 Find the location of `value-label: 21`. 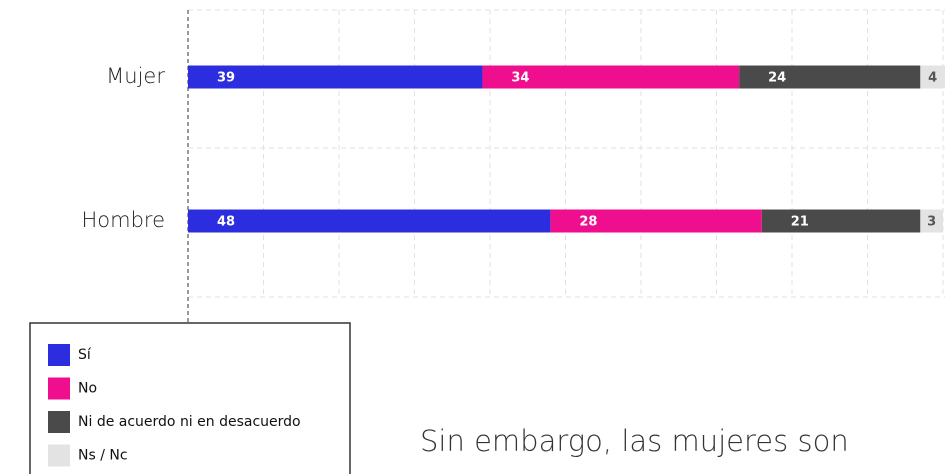

value-label: 21 is located at coordinates (800, 222).